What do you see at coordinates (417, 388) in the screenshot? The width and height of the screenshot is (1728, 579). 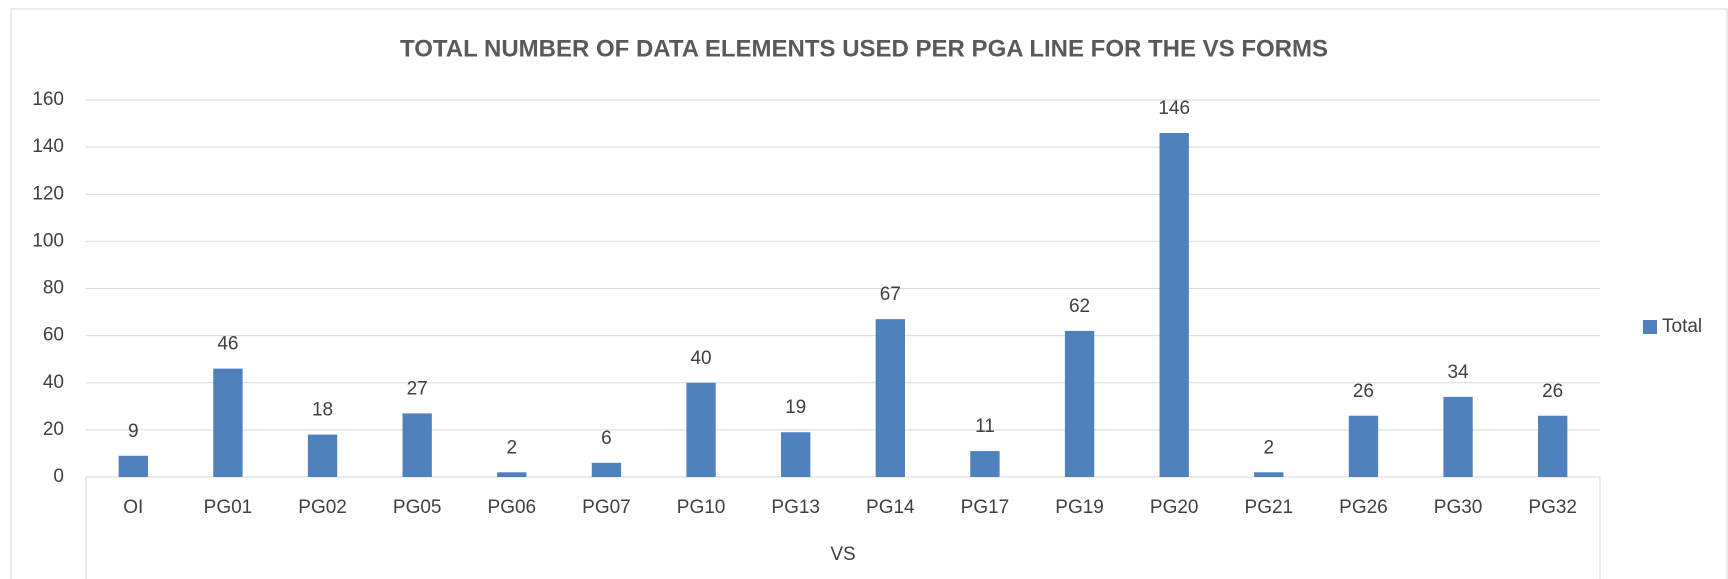 I see `data-label: 27` at bounding box center [417, 388].